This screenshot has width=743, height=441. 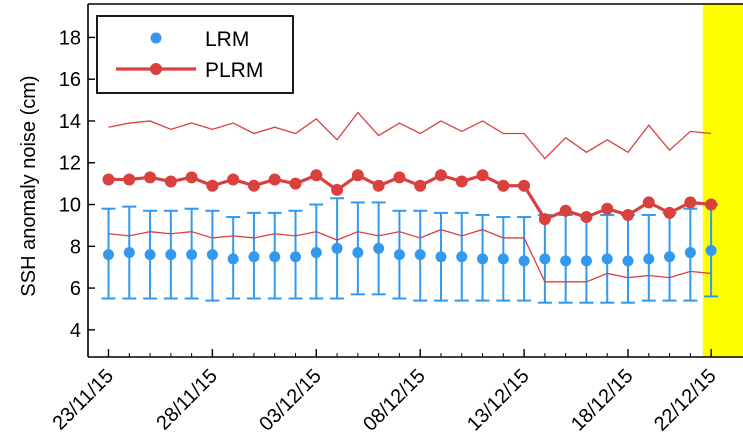 What do you see at coordinates (602, 400) in the screenshot?
I see `x-tick-label: 18/12/15` at bounding box center [602, 400].